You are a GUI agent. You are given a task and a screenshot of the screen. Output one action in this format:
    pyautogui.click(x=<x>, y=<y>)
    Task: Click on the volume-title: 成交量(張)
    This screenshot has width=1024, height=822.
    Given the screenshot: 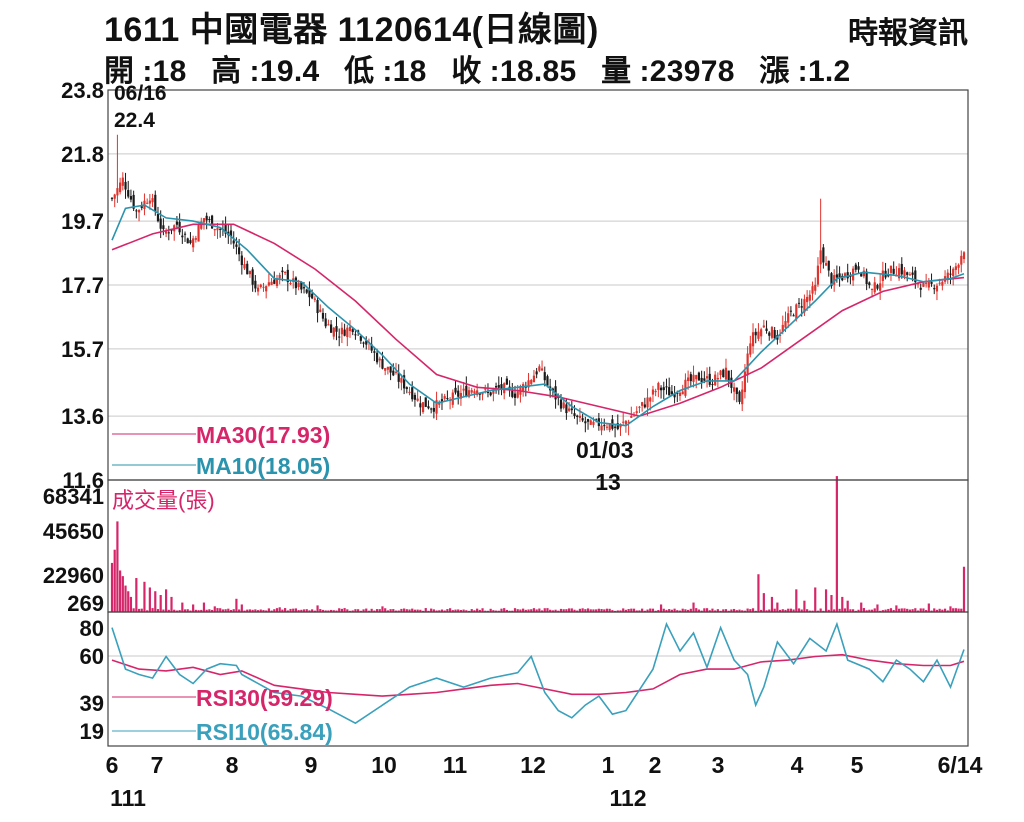 What is the action you would take?
    pyautogui.click(x=163, y=500)
    